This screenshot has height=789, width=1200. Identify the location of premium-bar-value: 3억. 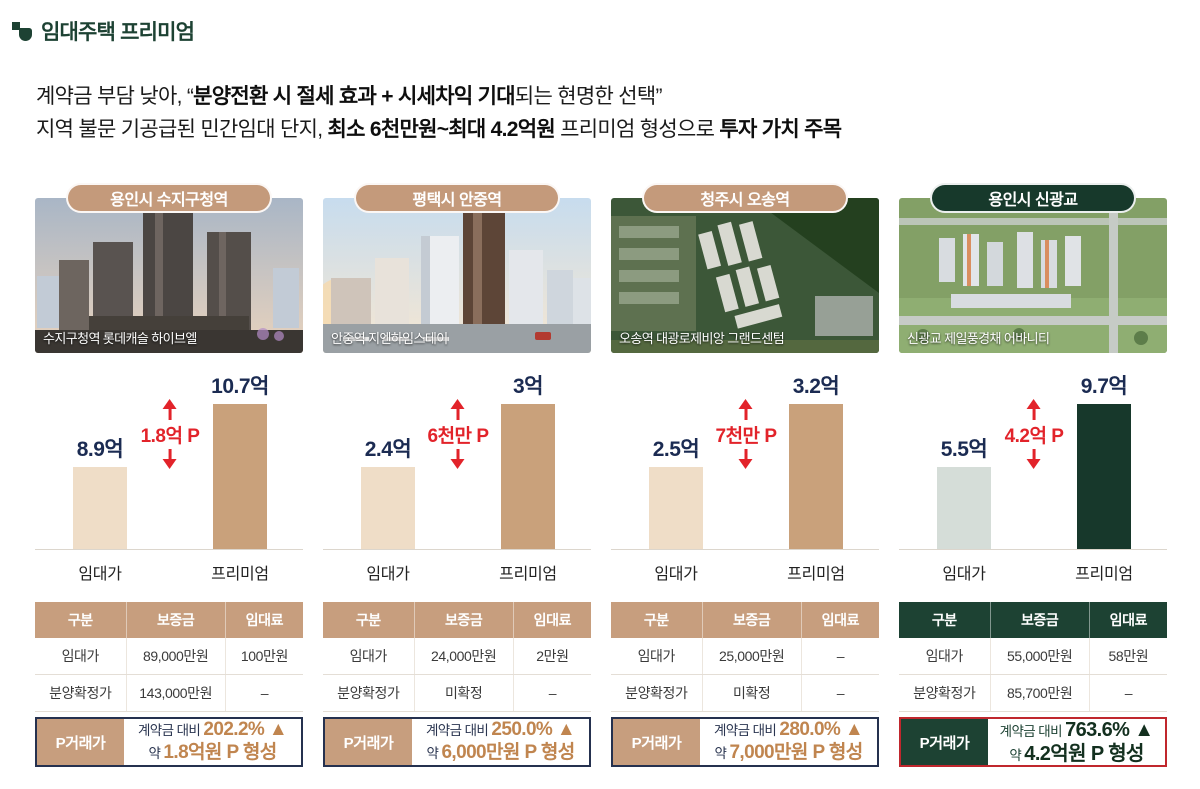
(528, 386).